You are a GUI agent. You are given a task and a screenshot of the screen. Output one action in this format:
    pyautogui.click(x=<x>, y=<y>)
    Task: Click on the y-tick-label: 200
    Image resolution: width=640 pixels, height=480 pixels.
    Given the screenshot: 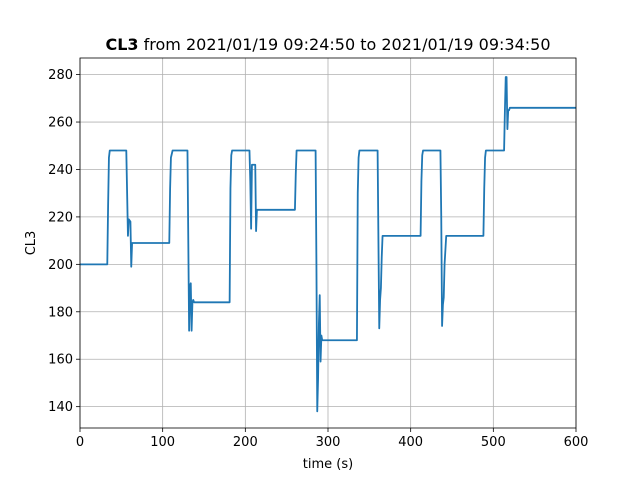 What is the action you would take?
    pyautogui.click(x=60, y=265)
    